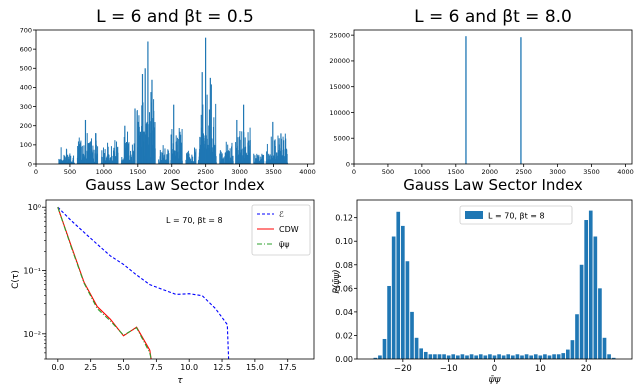 The image size is (644, 385). I want to click on y-tick-label: 100, so click(26, 145).